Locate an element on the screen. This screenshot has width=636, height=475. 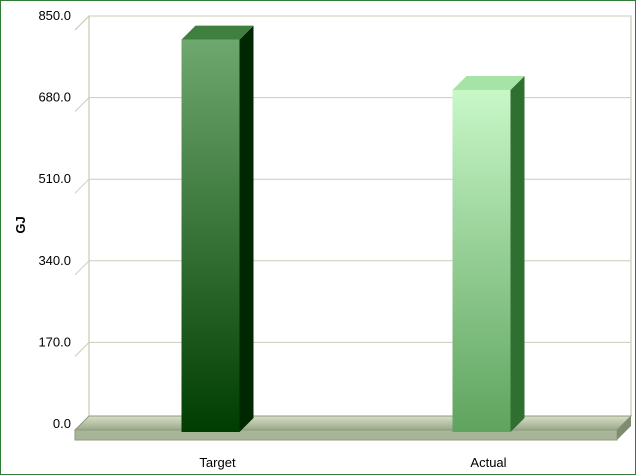
floor-side is located at coordinates (624, 428).